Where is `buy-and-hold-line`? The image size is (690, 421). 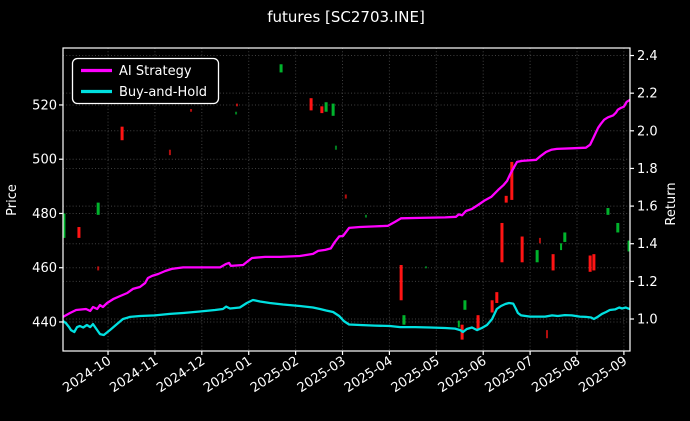
buy-and-hold-line is located at coordinates (346, 317).